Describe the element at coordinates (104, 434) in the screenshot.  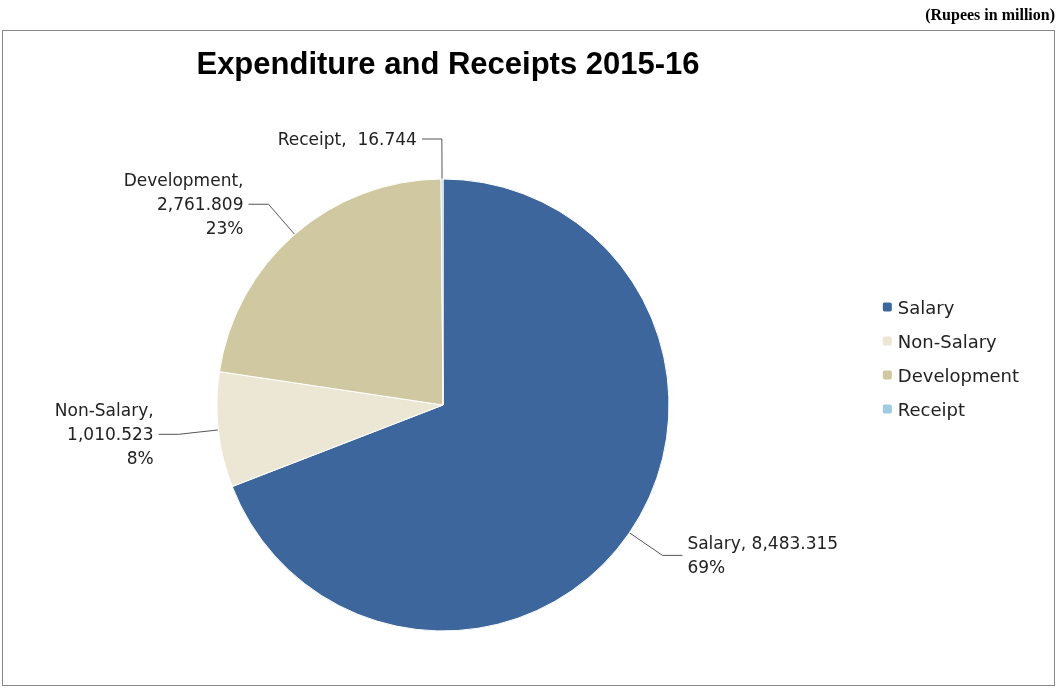
I see `data-label: Non-Salary, 1,010.523 8%` at that location.